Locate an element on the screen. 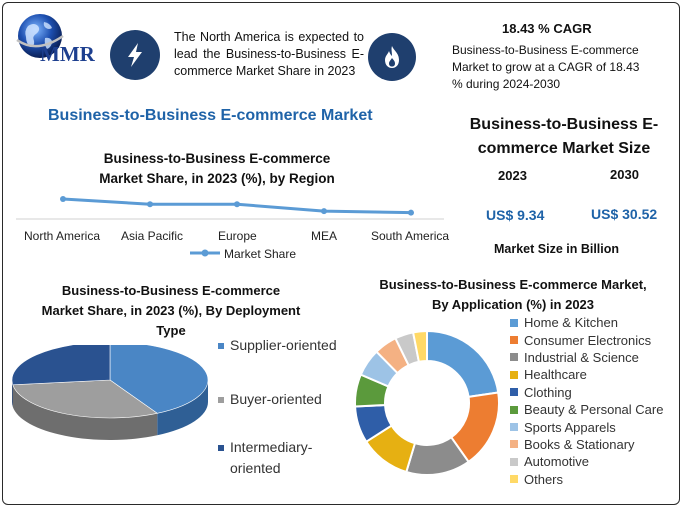 This screenshot has width=682, height=507. legend-swatch-supplier is located at coordinates (221, 346).